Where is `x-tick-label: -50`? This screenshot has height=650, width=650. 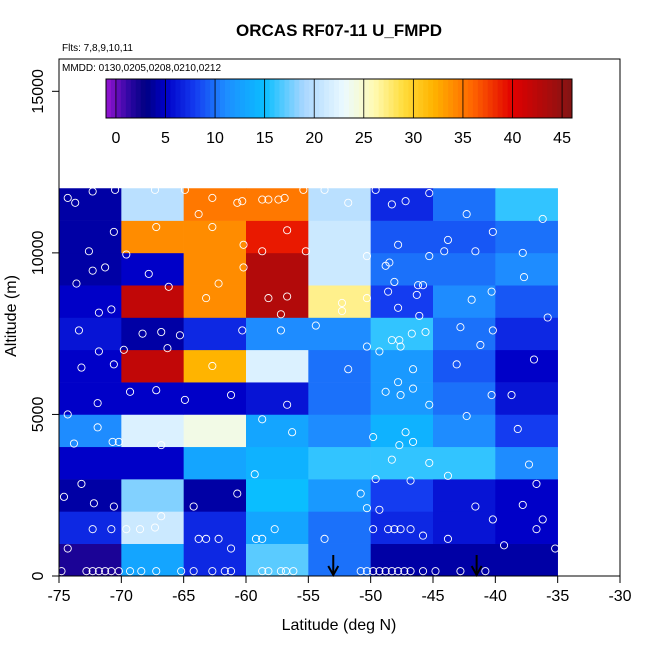
x-tick-label: -50 is located at coordinates (370, 596).